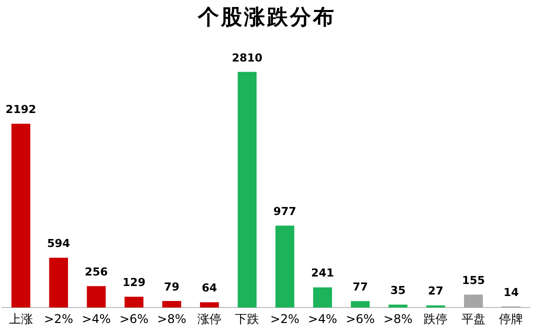  Describe the element at coordinates (322, 273) in the screenshot. I see `data-label: 241` at that location.